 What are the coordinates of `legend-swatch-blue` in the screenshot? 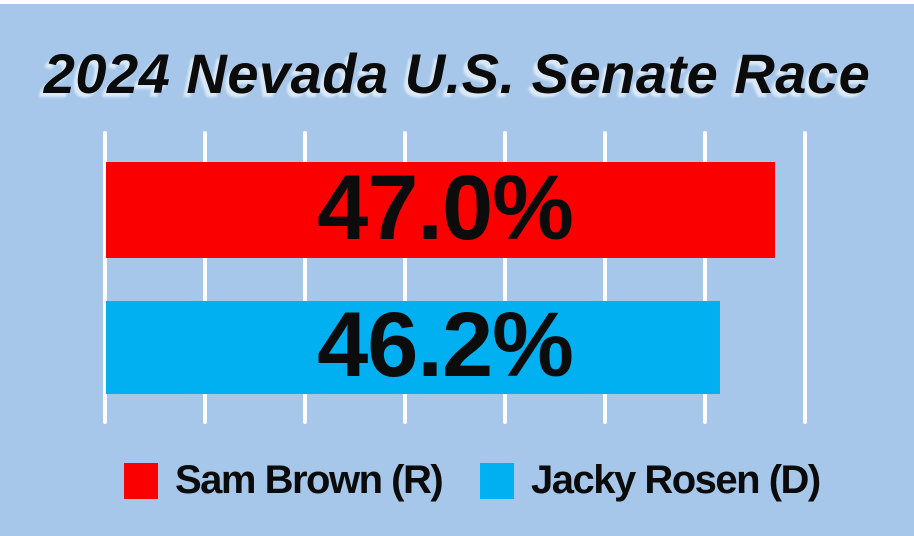 It's located at (497, 480).